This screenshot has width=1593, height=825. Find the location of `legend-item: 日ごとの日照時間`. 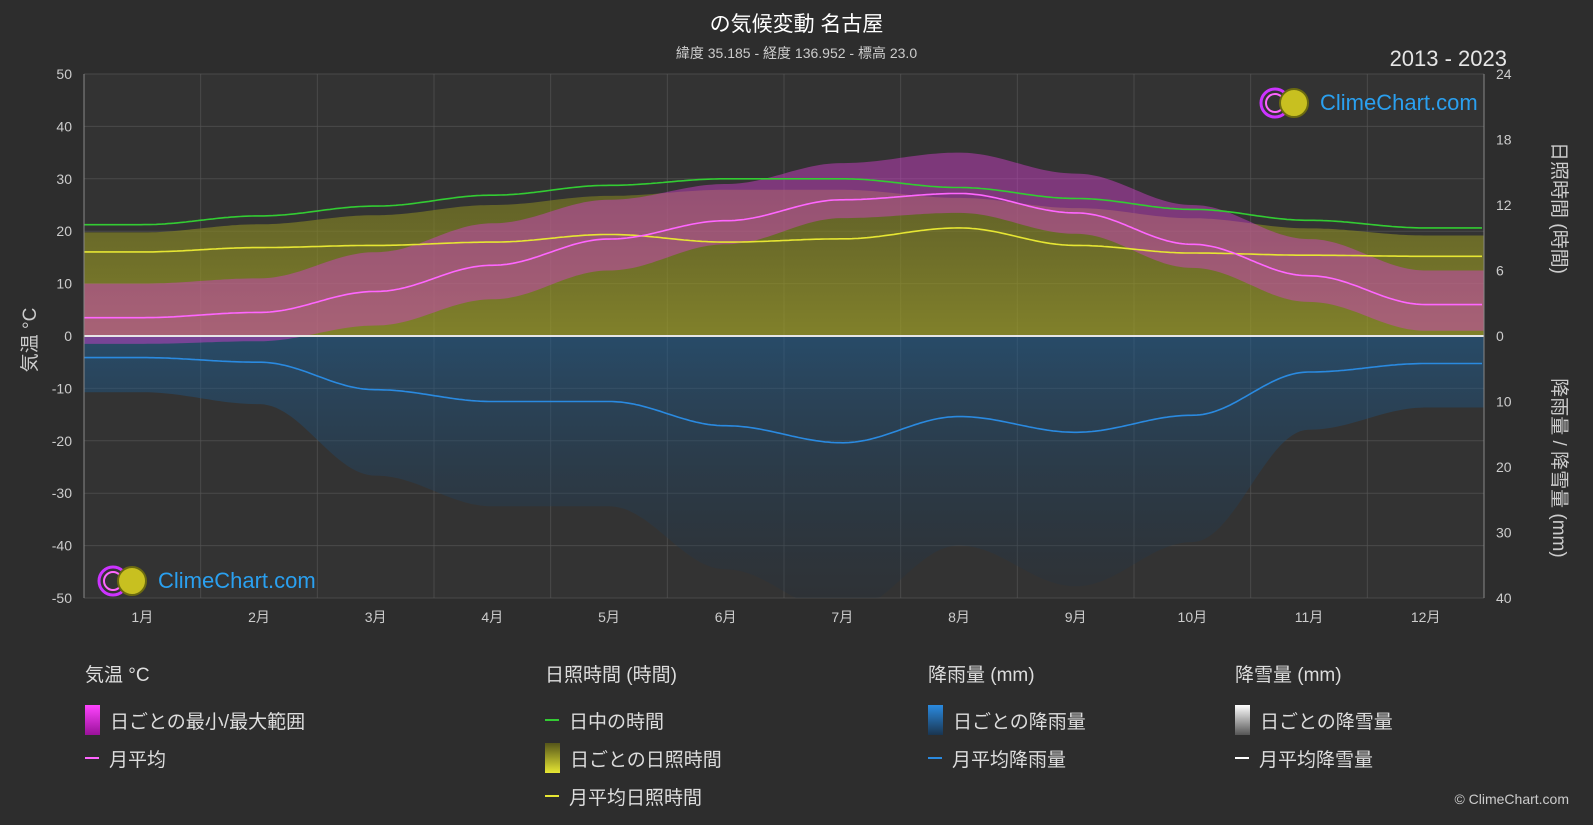

legend-item: 日ごとの日照時間 is located at coordinates (633, 758).